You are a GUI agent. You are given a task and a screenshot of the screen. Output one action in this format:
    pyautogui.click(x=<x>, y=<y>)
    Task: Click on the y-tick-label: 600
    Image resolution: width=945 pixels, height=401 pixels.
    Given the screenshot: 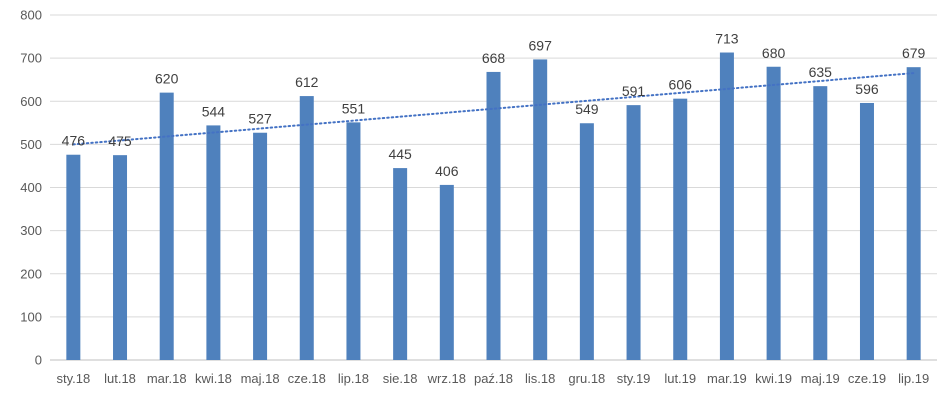 What is the action you would take?
    pyautogui.click(x=31, y=101)
    